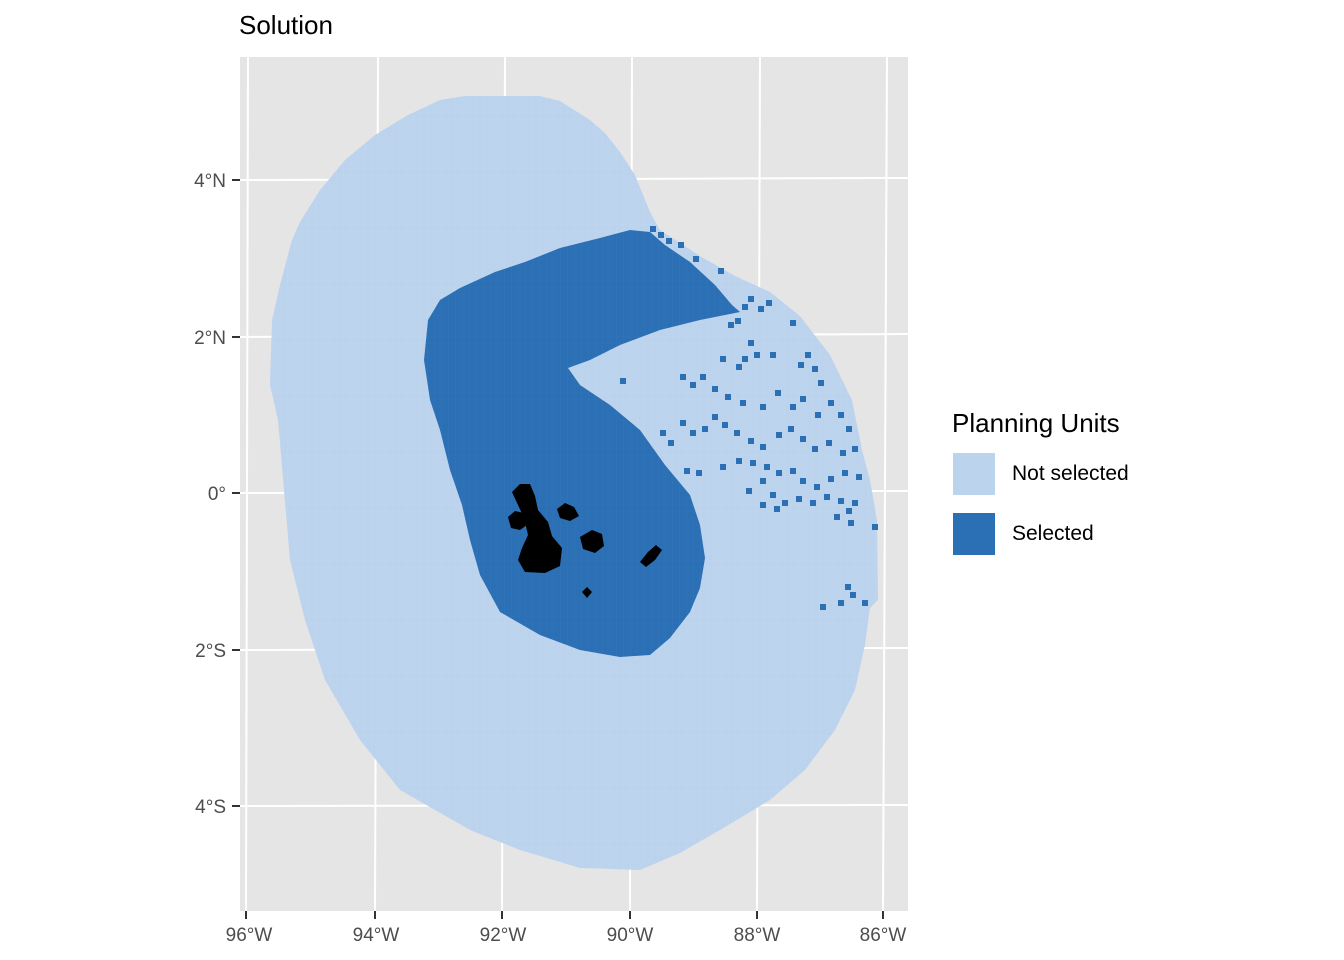 The height and width of the screenshot is (960, 1344). What do you see at coordinates (210, 807) in the screenshot?
I see `y-tick-label: 4°S` at bounding box center [210, 807].